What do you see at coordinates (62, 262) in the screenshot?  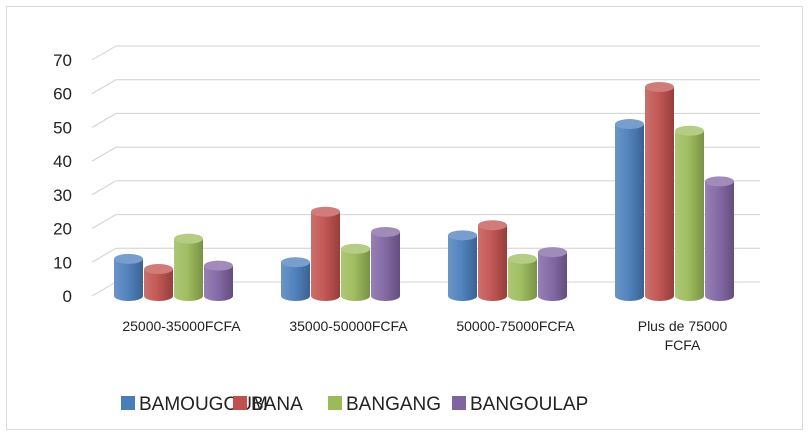 I see `y-tick-label: 10` at bounding box center [62, 262].